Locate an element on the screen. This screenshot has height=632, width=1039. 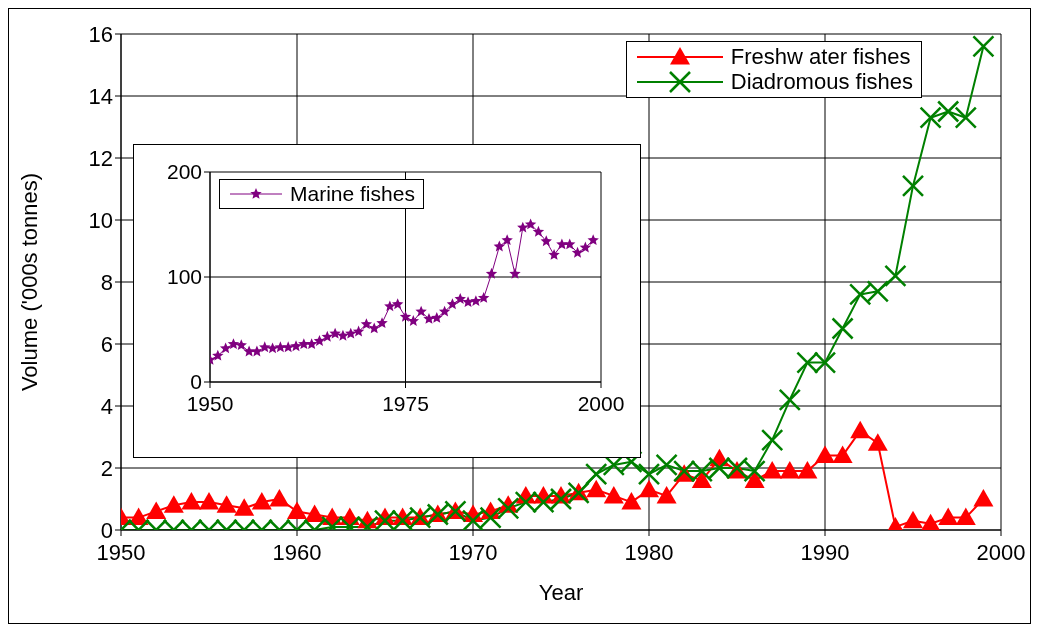
x-tick-label: 1990 is located at coordinates (825, 552).